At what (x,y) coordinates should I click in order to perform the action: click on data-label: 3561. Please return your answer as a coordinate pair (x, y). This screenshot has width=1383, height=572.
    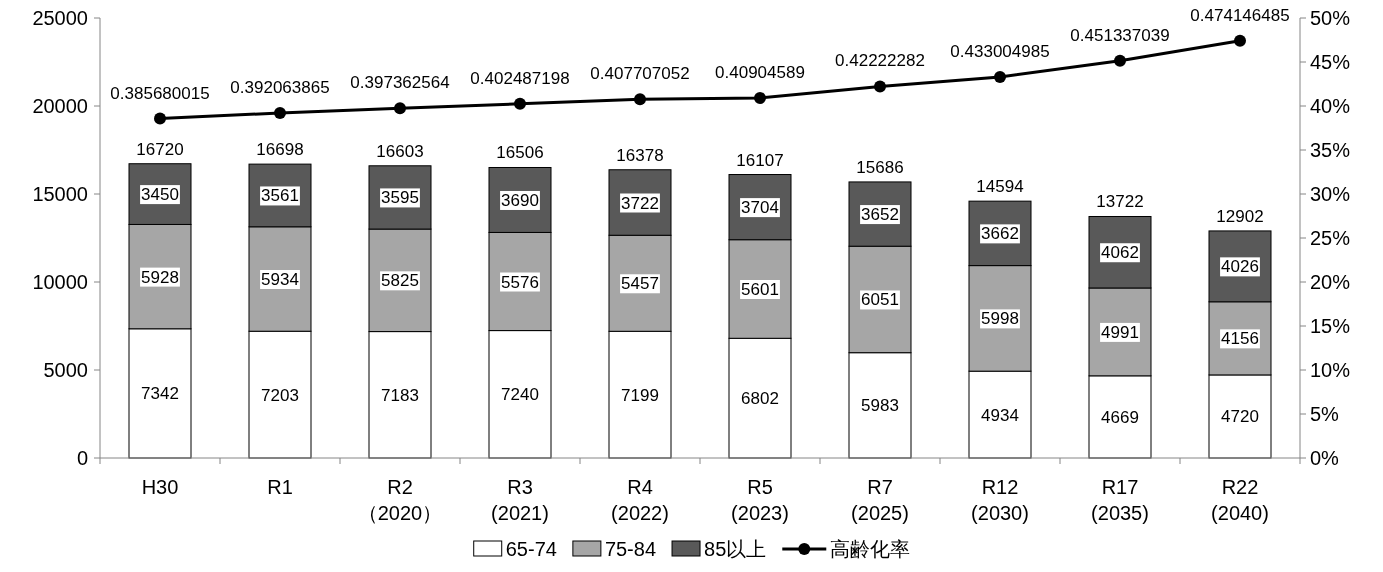
    Looking at the image, I should click on (280, 196).